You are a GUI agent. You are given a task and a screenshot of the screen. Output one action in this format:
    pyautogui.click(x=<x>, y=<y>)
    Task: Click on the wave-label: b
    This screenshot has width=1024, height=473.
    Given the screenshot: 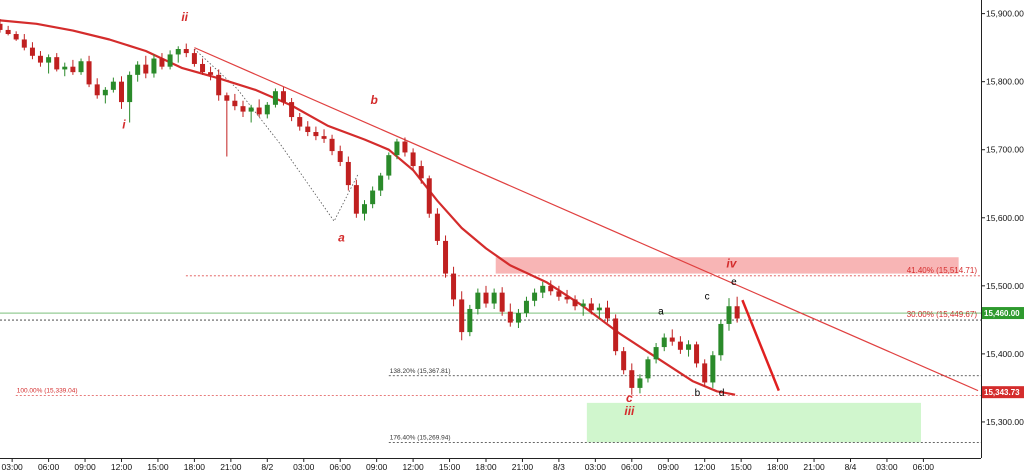 What is the action you would take?
    pyautogui.click(x=374, y=100)
    